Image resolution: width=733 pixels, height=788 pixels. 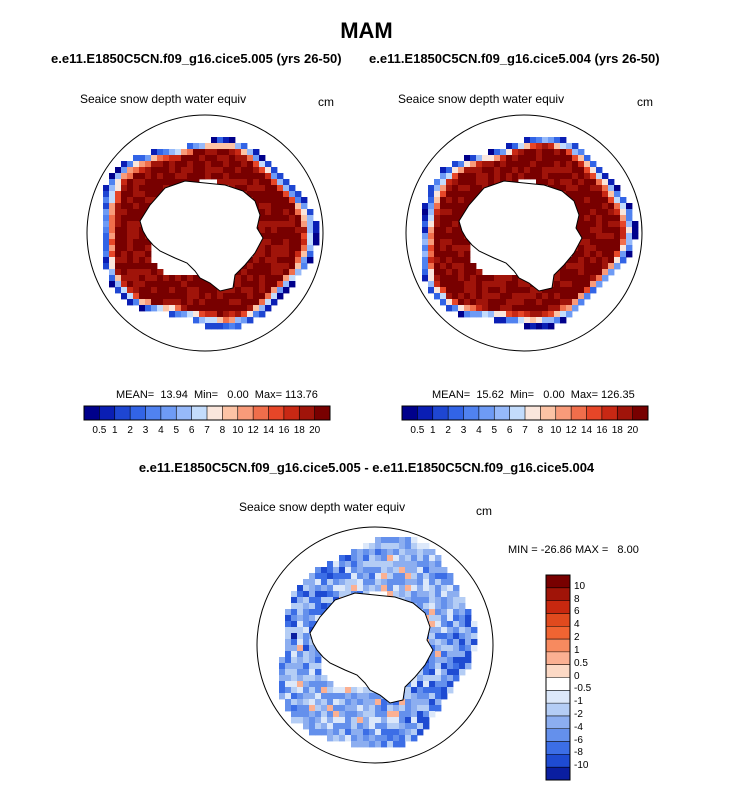 I want to click on colorbar-tick-label: 20, so click(x=633, y=430).